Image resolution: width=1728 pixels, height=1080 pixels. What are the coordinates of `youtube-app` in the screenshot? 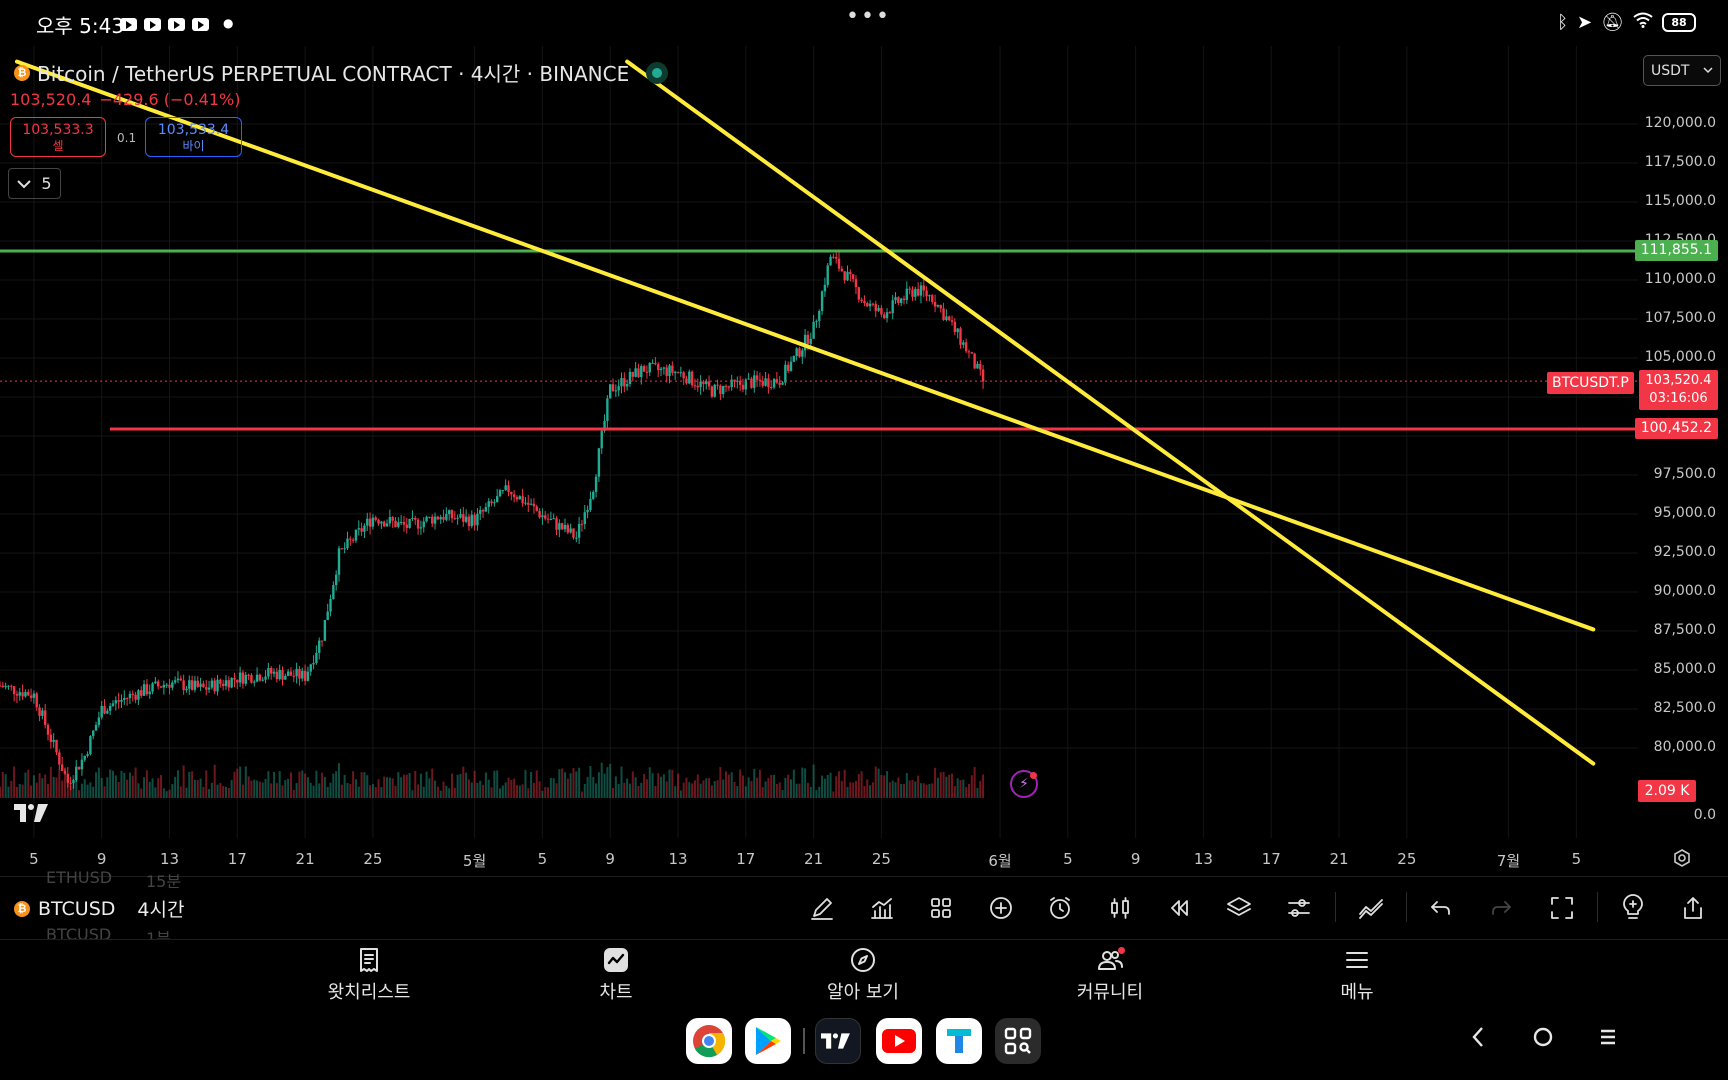 It's located at (899, 1041).